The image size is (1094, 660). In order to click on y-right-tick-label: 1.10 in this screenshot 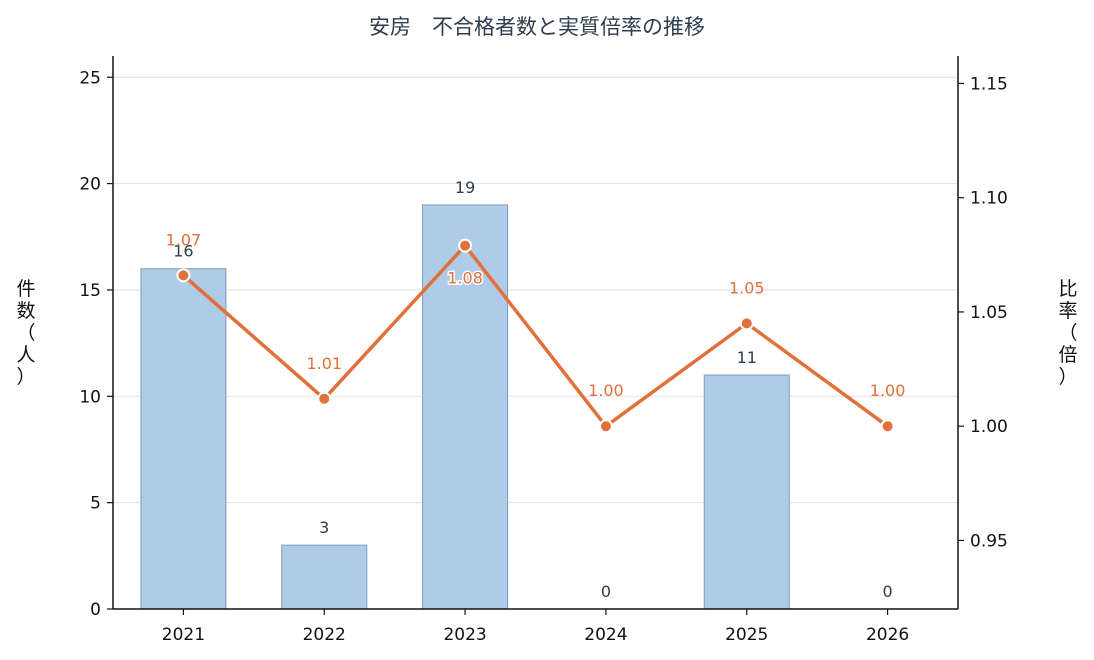, I will do `click(989, 199)`.